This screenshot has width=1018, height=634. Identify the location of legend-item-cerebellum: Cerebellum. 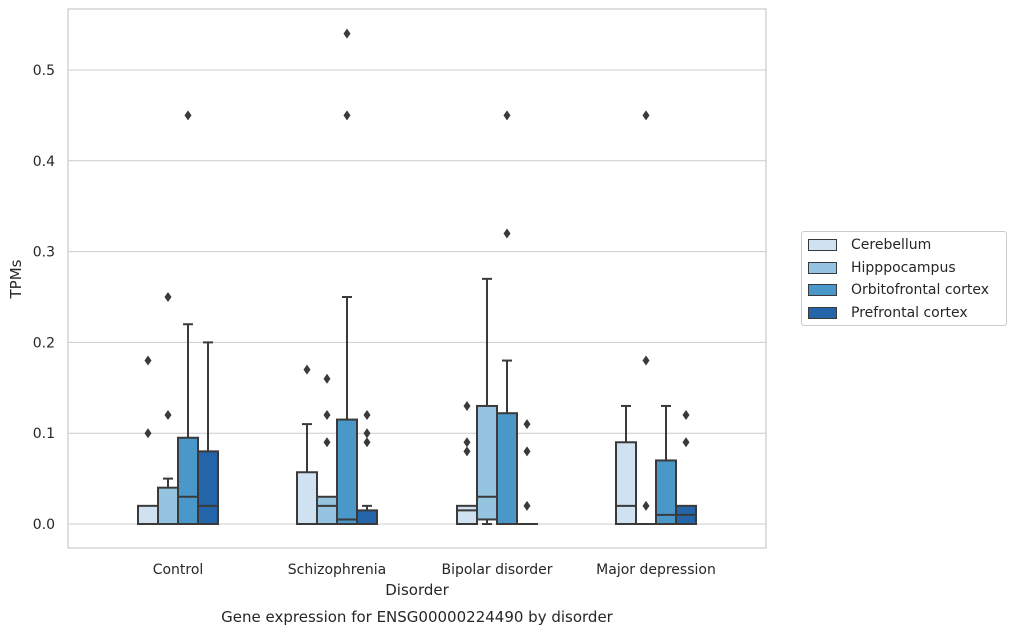
(869, 245).